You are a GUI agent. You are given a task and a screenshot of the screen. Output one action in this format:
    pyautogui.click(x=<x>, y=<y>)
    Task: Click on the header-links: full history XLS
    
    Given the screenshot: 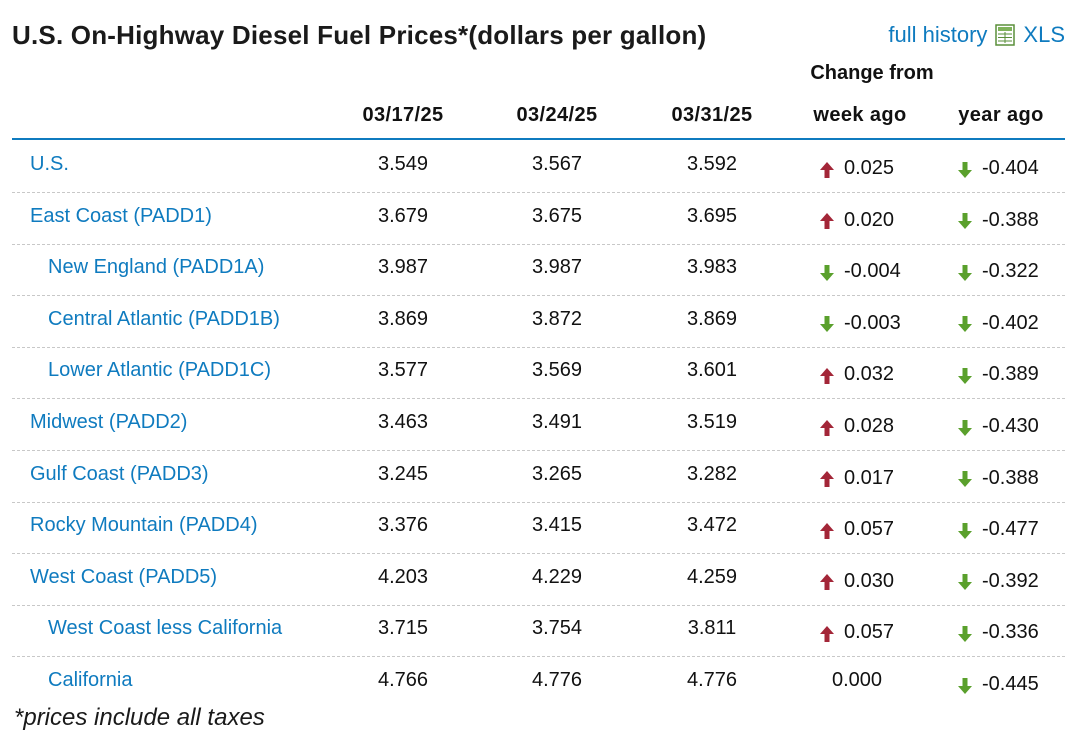 What is the action you would take?
    pyautogui.click(x=976, y=35)
    